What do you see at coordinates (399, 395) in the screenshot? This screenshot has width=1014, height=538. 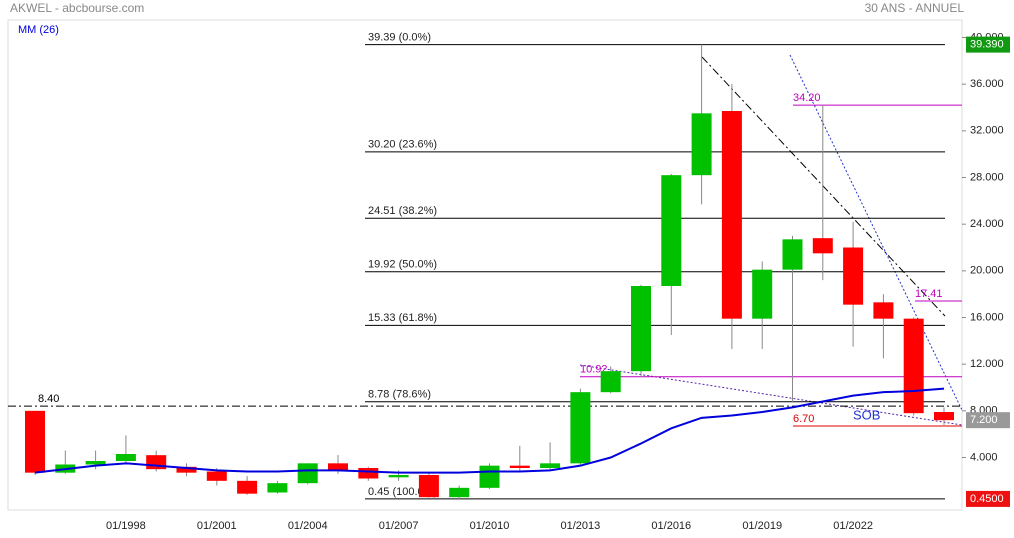 I see `fib-label: 8.78 (78.6%)` at bounding box center [399, 395].